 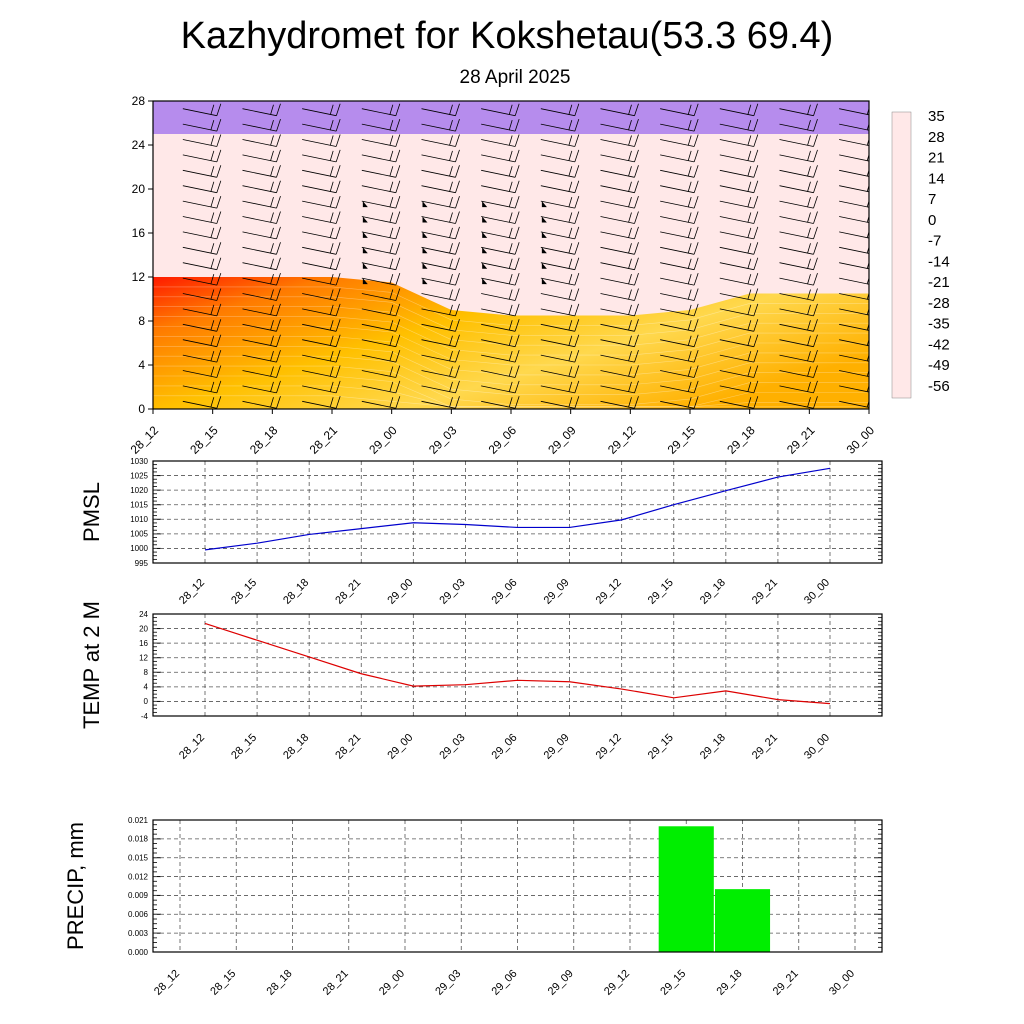 What do you see at coordinates (505, 592) in the screenshot?
I see `pmsl-x-tick-label: 29_06` at bounding box center [505, 592].